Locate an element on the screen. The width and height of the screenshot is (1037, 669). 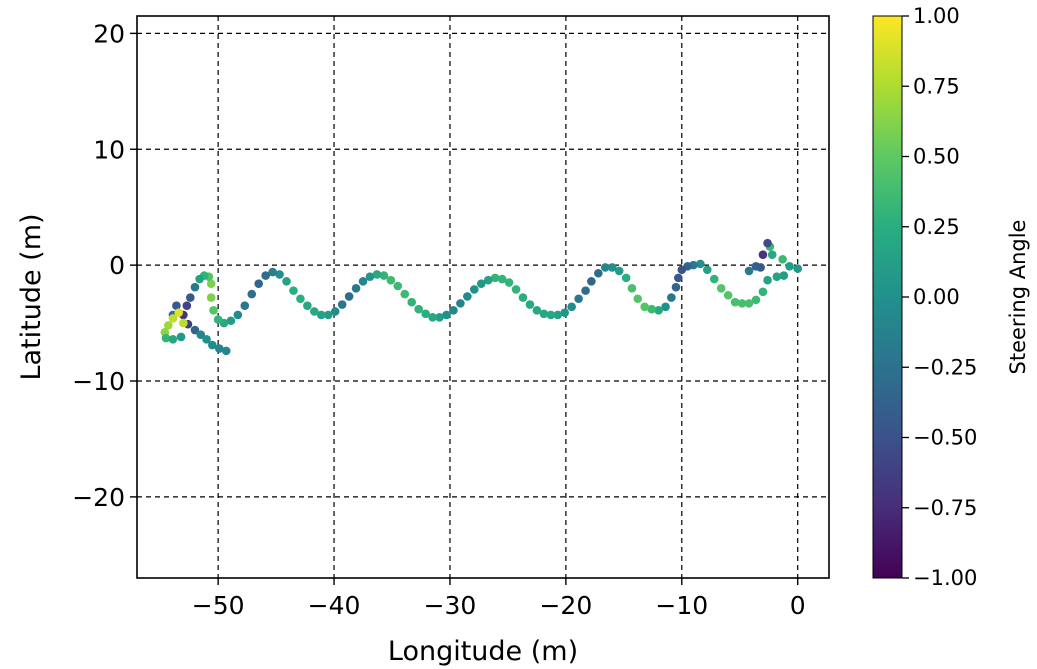
y-axis-ticks: 20 10 0 −10 −20 is located at coordinates (104, 265).